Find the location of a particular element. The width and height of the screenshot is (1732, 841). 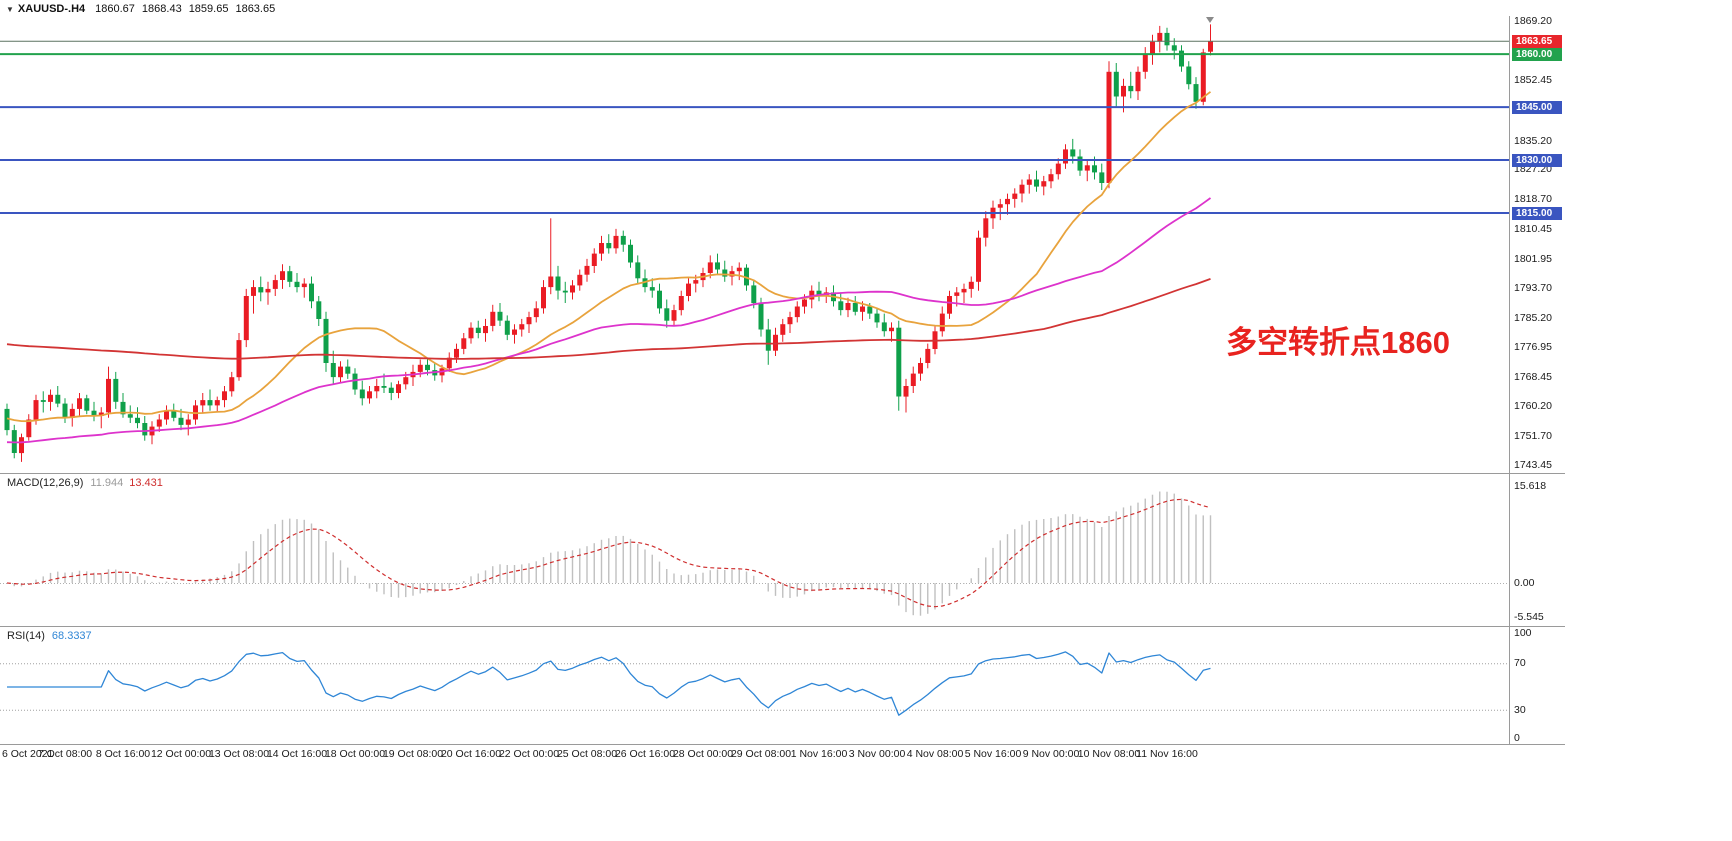

time-axis-label: 9 Nov 00:00 is located at coordinates (1051, 754).